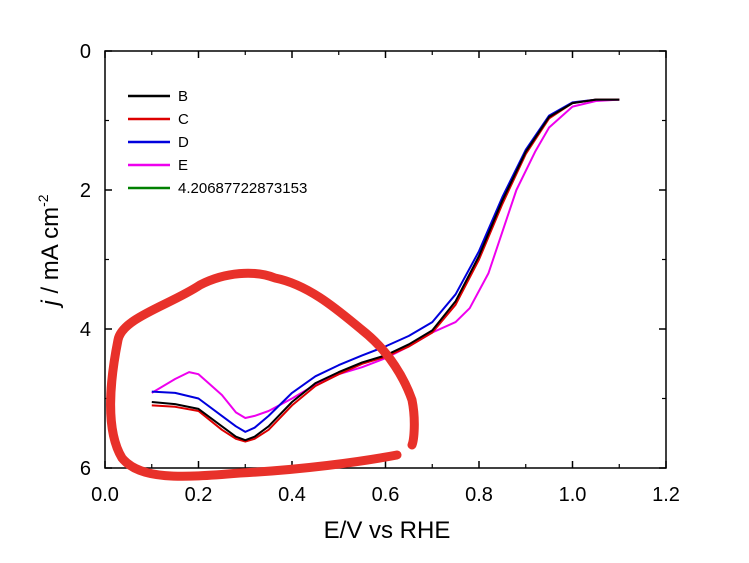  Describe the element at coordinates (85, 191) in the screenshot. I see `y-tick-label: 2` at that location.